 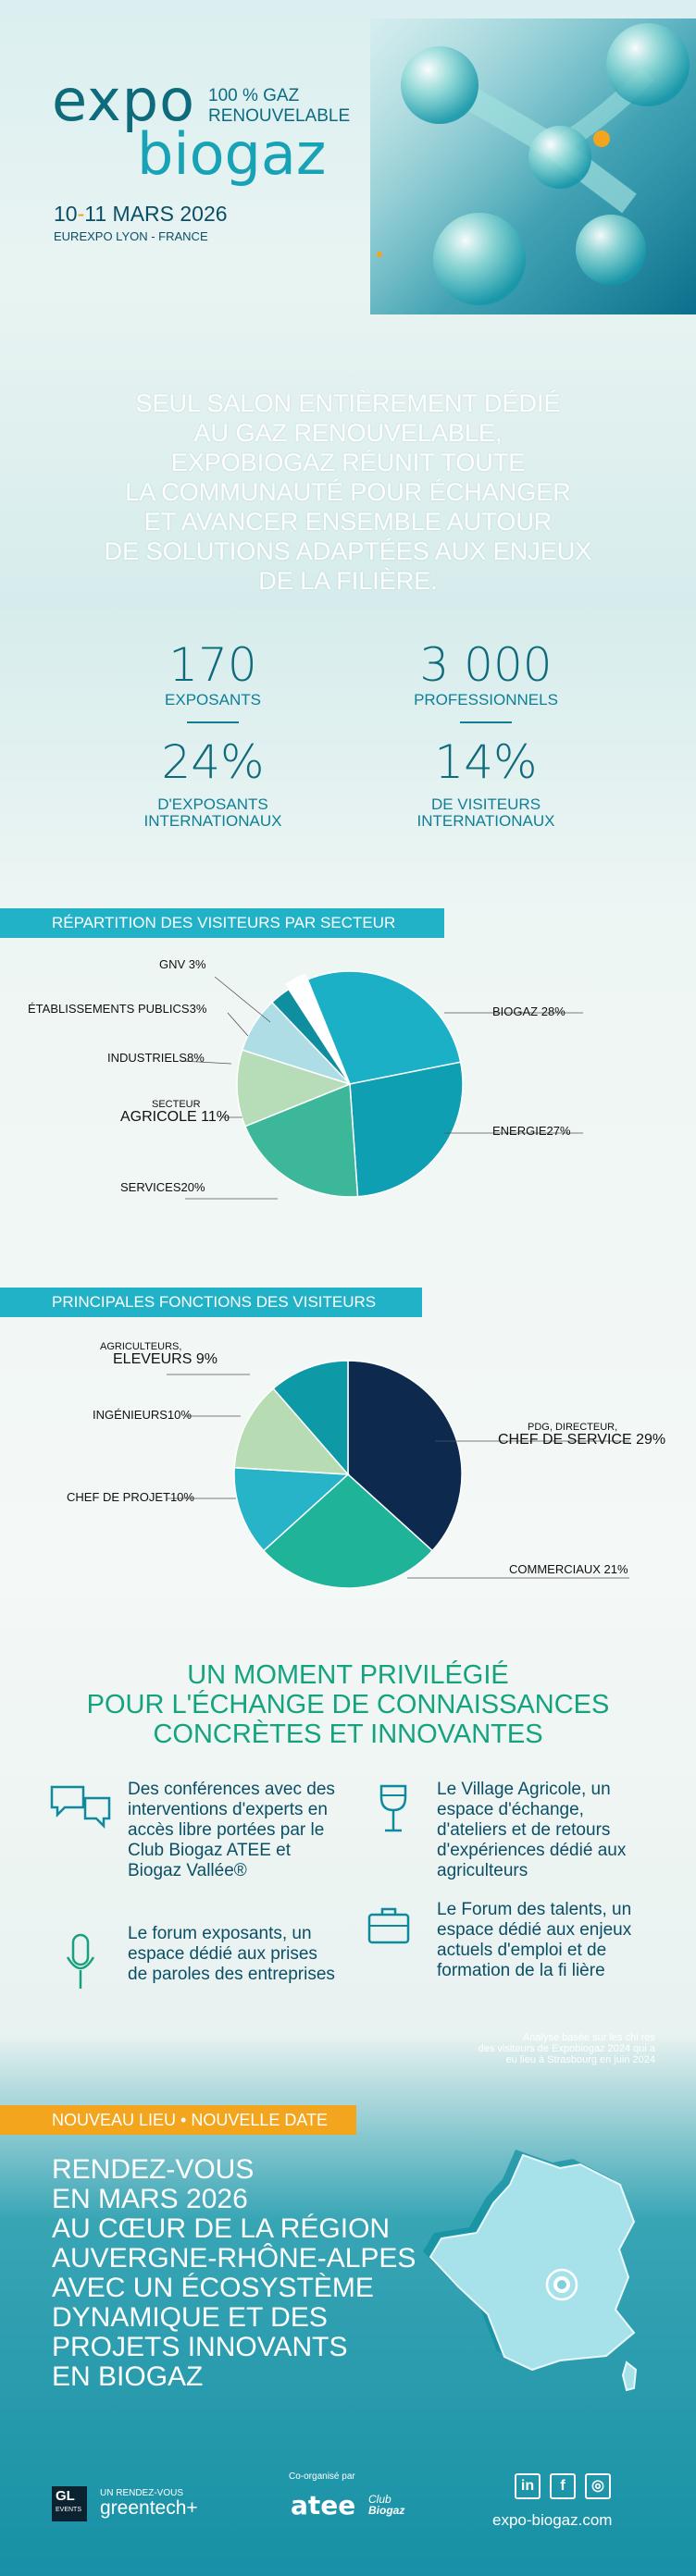 I want to click on rdv-line: EN MARS 2026, so click(x=150, y=2199).